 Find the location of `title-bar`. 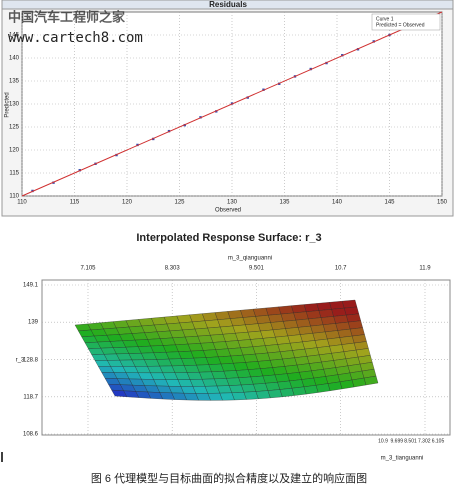

title-bar is located at coordinates (227, 5).